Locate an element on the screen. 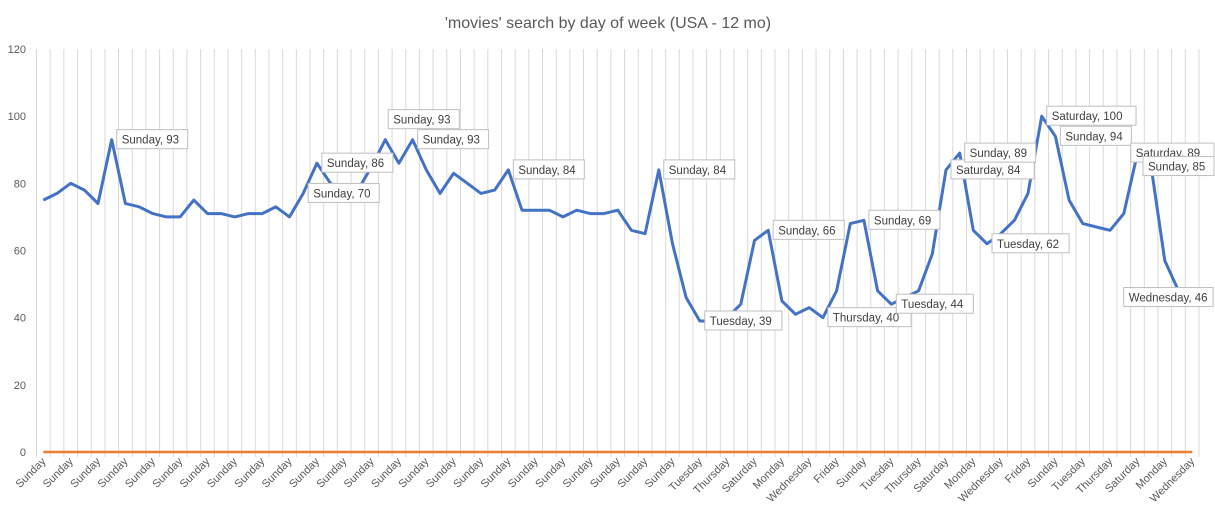 This screenshot has width=1215, height=513. data-label: Sunday, 94 is located at coordinates (1095, 135).